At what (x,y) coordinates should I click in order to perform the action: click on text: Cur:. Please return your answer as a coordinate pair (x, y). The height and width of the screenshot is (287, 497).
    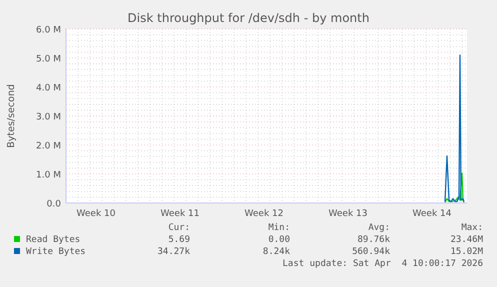
    Looking at the image, I should click on (179, 228).